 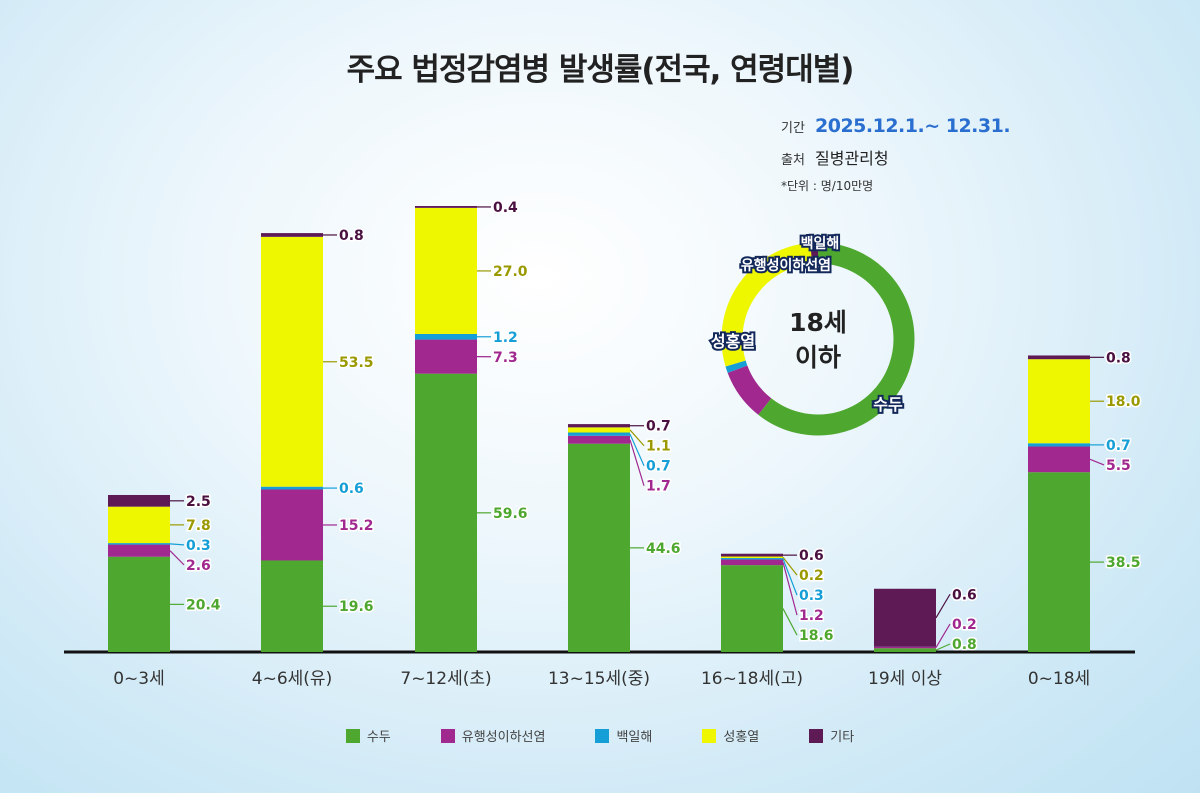 I want to click on x-tick-label: 0~3세, so click(x=139, y=679).